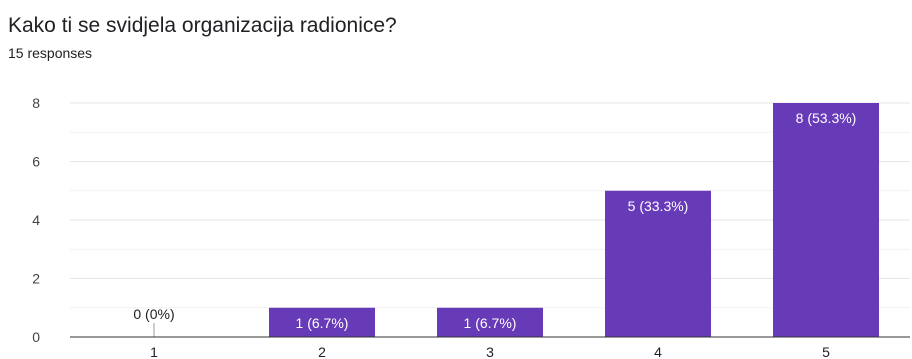 The height and width of the screenshot is (359, 912). I want to click on y-tick-label: 8, so click(36, 103).